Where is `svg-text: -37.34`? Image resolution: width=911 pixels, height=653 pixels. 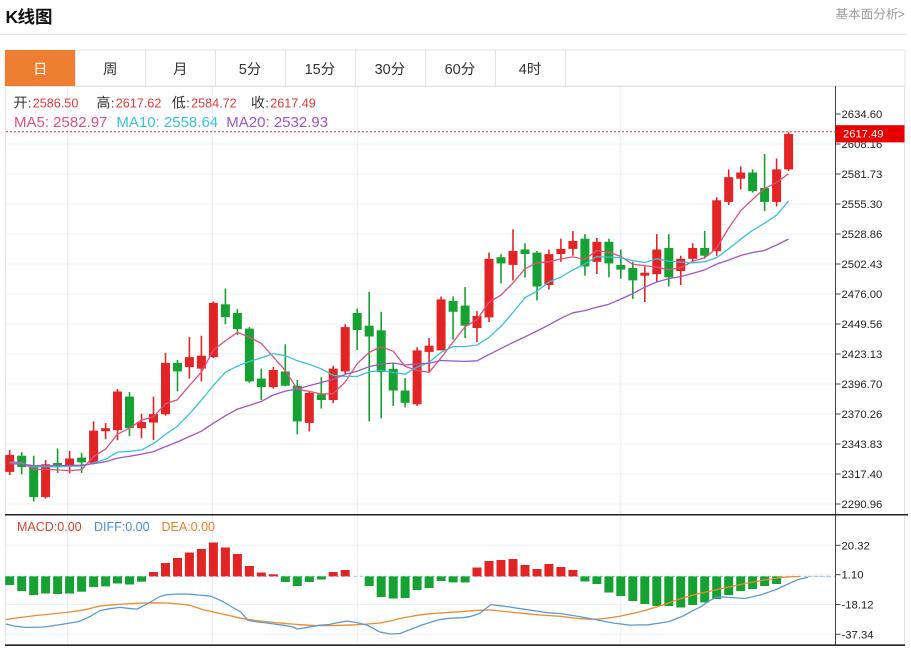 svg-text: -37.34 is located at coordinates (858, 635).